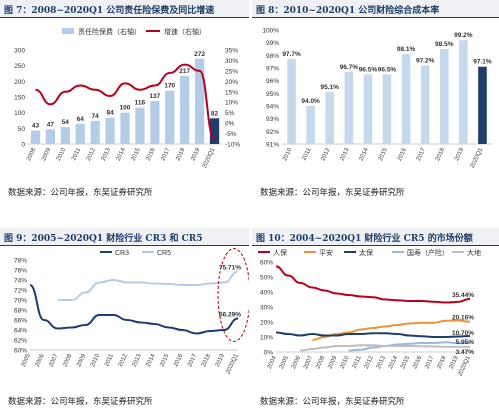  Describe the element at coordinates (272, 132) in the screenshot. I see `y-tick-label: 92%` at that location.